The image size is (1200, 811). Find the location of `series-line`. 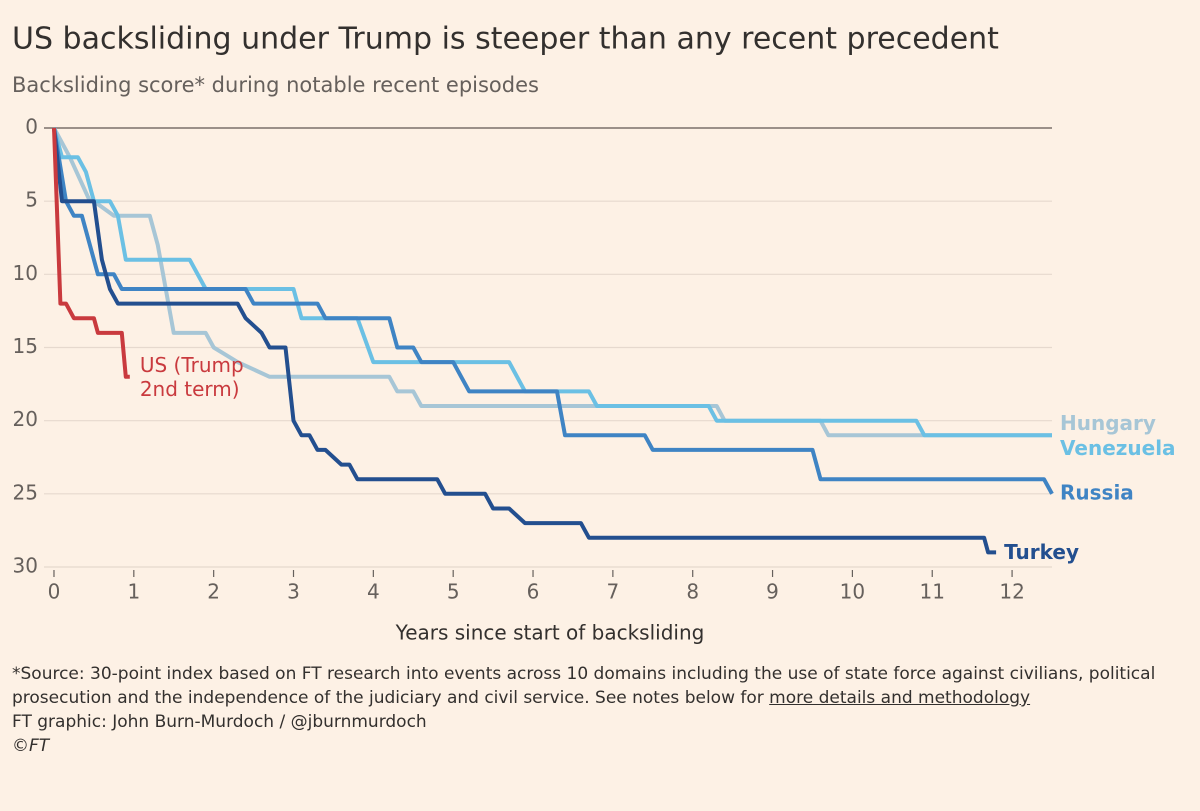

series-line is located at coordinates (91, 253).